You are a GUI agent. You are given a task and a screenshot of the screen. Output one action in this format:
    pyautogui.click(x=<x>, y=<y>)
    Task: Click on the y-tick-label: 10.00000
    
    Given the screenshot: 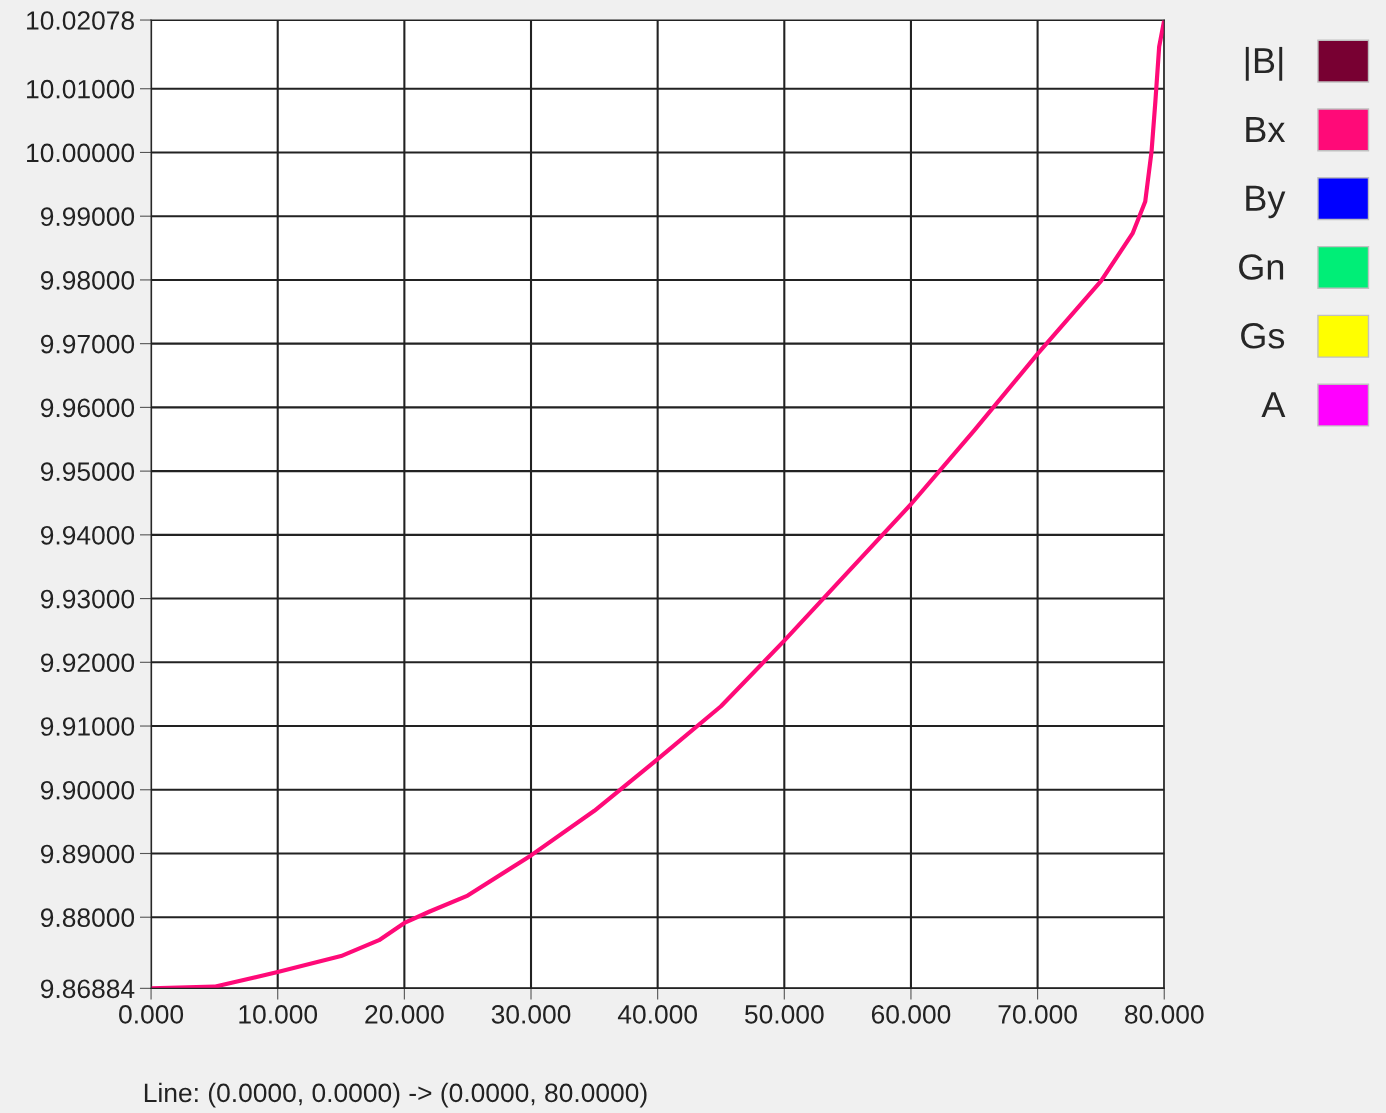 What is the action you would take?
    pyautogui.click(x=81, y=153)
    